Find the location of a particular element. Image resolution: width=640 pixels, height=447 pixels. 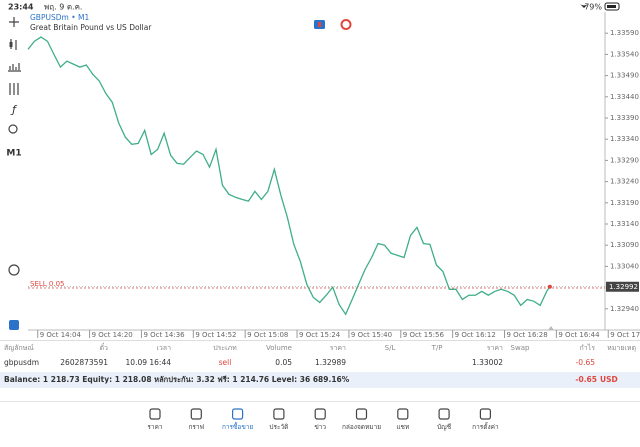

nav-label: แชท is located at coordinates (402, 427).